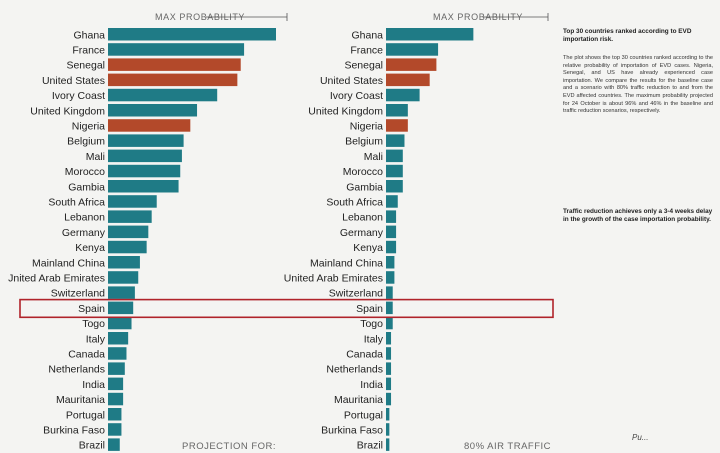 The height and width of the screenshot is (453, 720). Describe the element at coordinates (508, 446) in the screenshot. I see `footer-label-right: 80% AIR TRAFFIC` at that location.